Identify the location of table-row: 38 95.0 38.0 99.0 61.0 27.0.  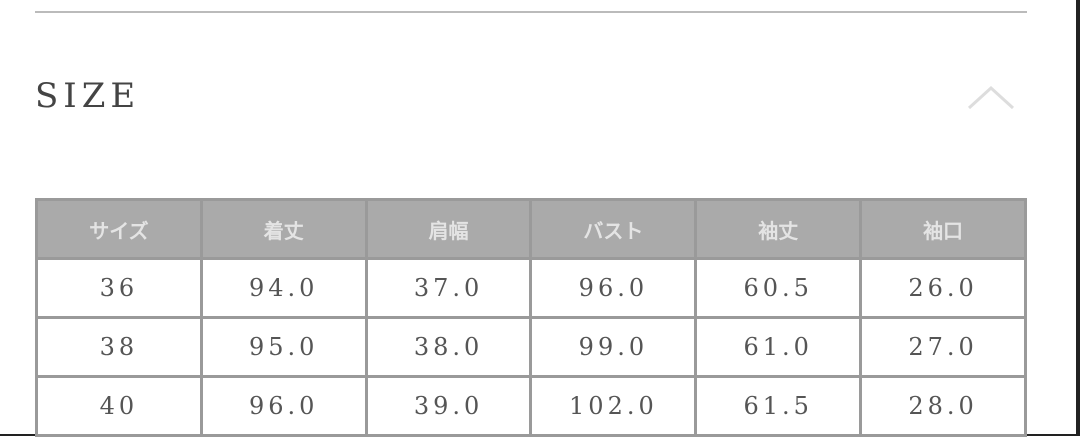
(531, 347).